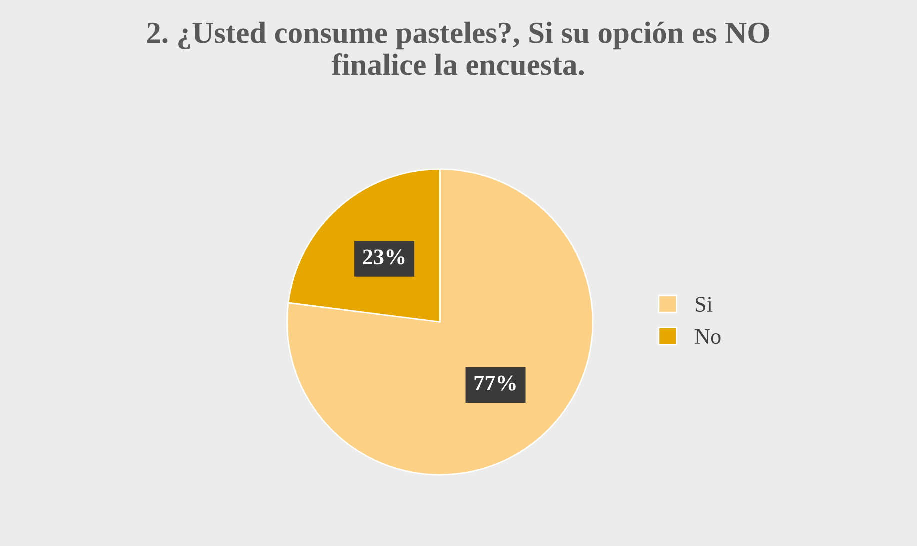 This screenshot has width=917, height=546. Describe the element at coordinates (704, 304) in the screenshot. I see `legend-label: Si` at that location.